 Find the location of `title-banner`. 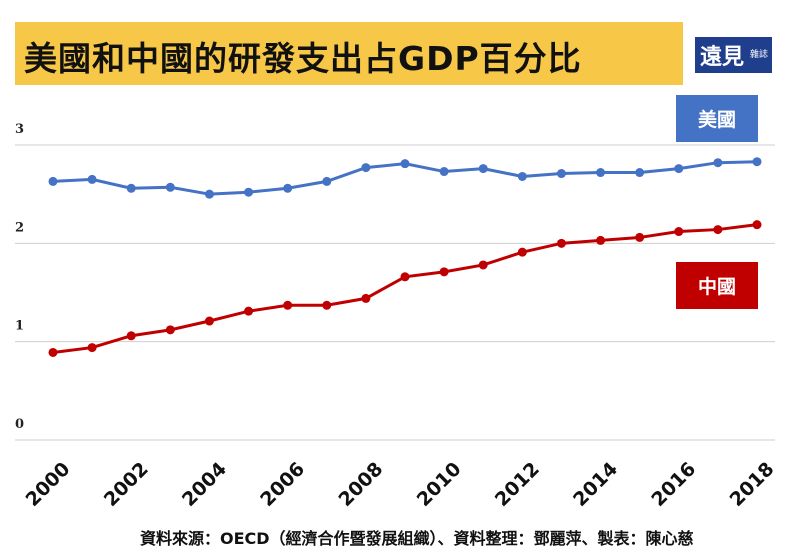

title-banner is located at coordinates (349, 53).